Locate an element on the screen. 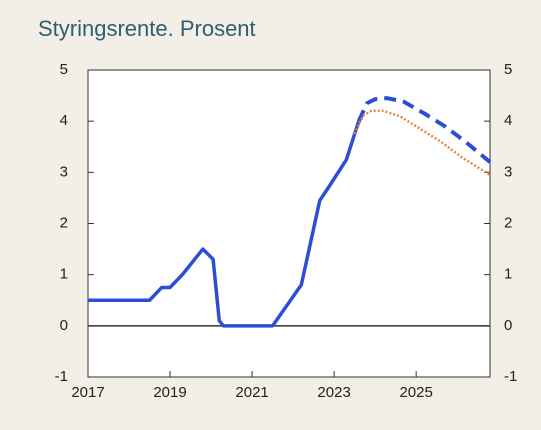 This screenshot has height=430, width=541. y2-tick-label: 0 is located at coordinates (508, 325).